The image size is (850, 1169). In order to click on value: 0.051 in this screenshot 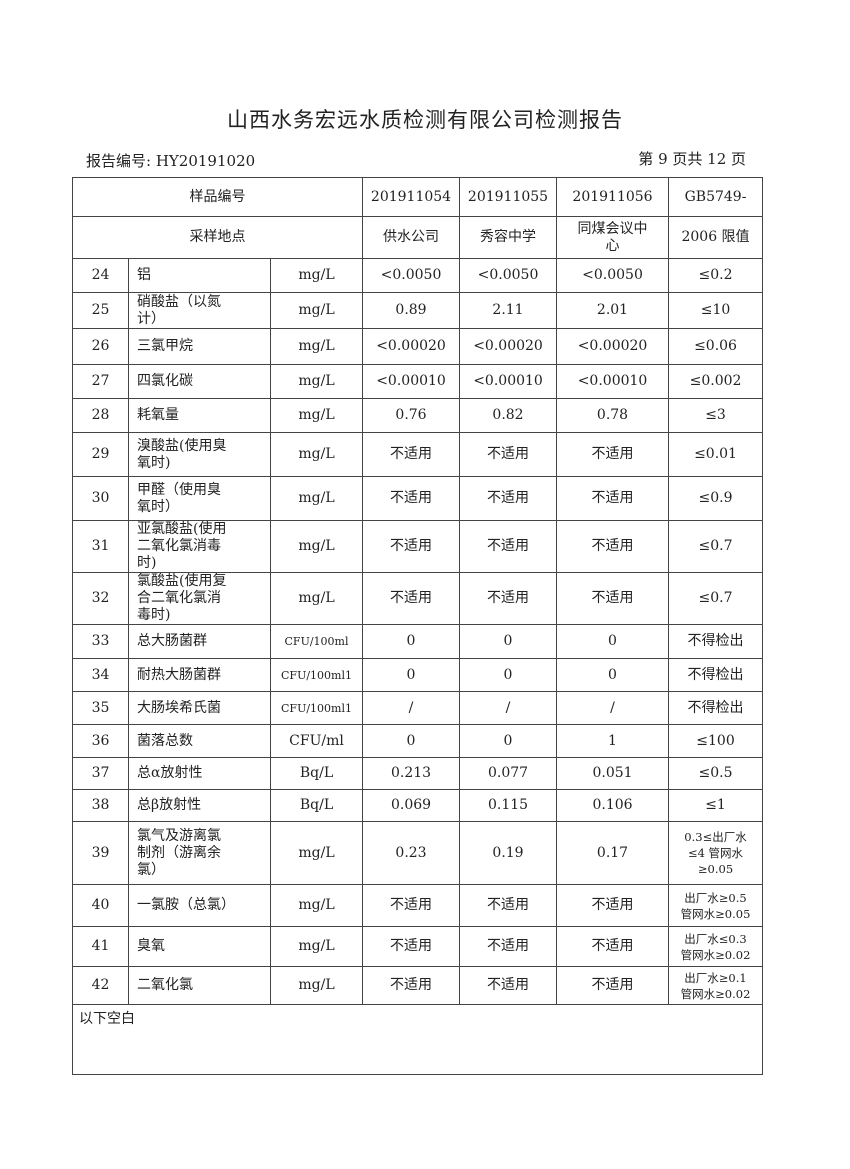, I will do `click(613, 773)`.